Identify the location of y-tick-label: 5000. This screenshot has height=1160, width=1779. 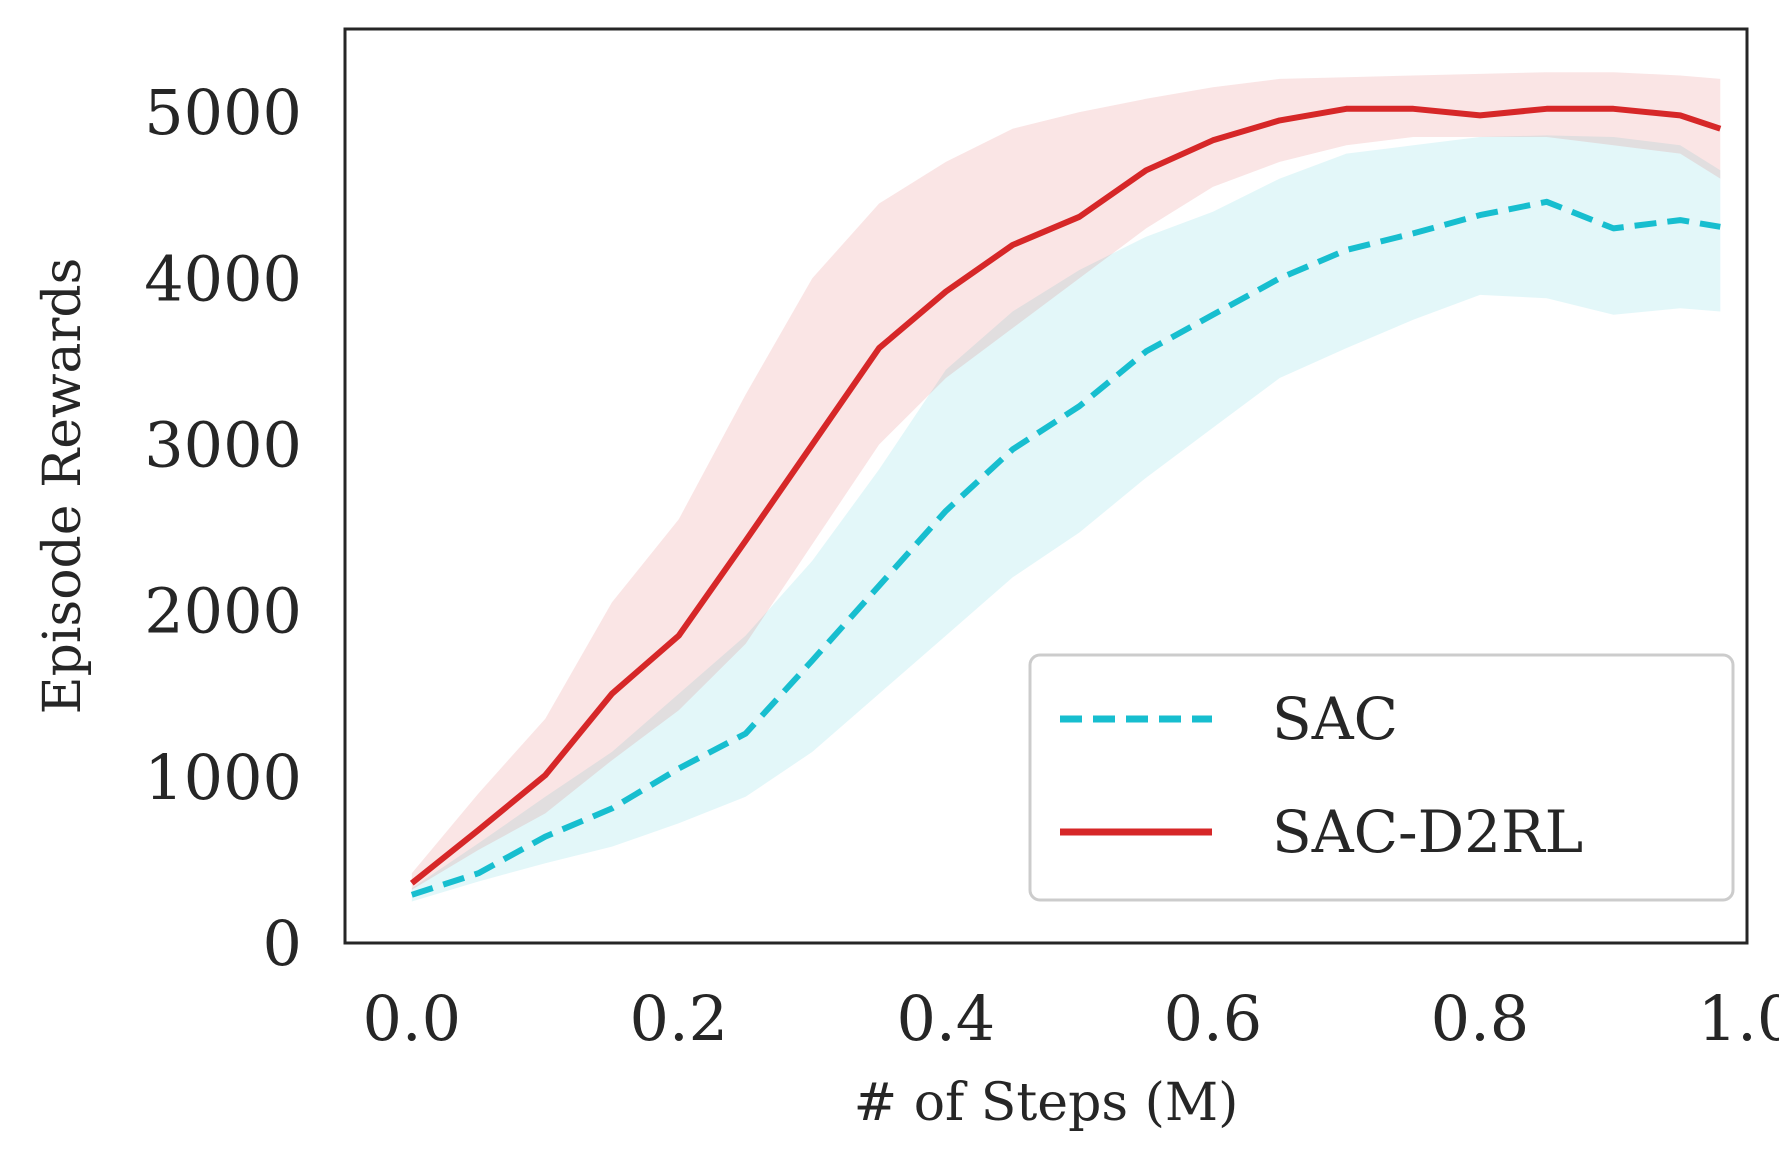
(223, 112).